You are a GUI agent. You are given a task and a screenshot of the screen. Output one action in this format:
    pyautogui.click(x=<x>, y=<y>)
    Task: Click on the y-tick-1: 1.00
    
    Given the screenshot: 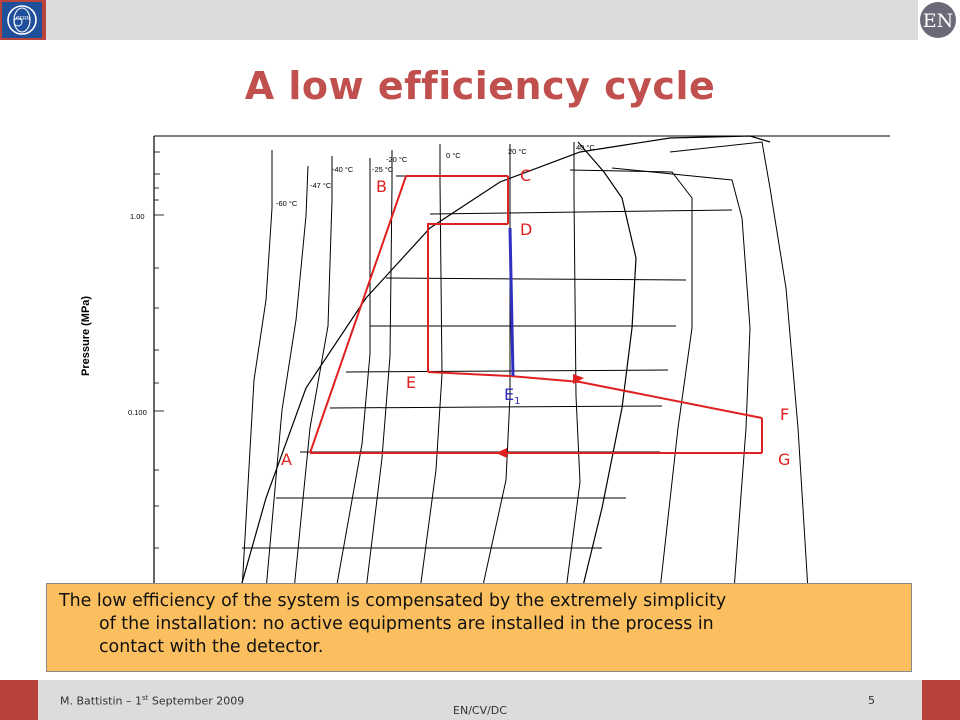 What is the action you would take?
    pyautogui.click(x=137, y=216)
    